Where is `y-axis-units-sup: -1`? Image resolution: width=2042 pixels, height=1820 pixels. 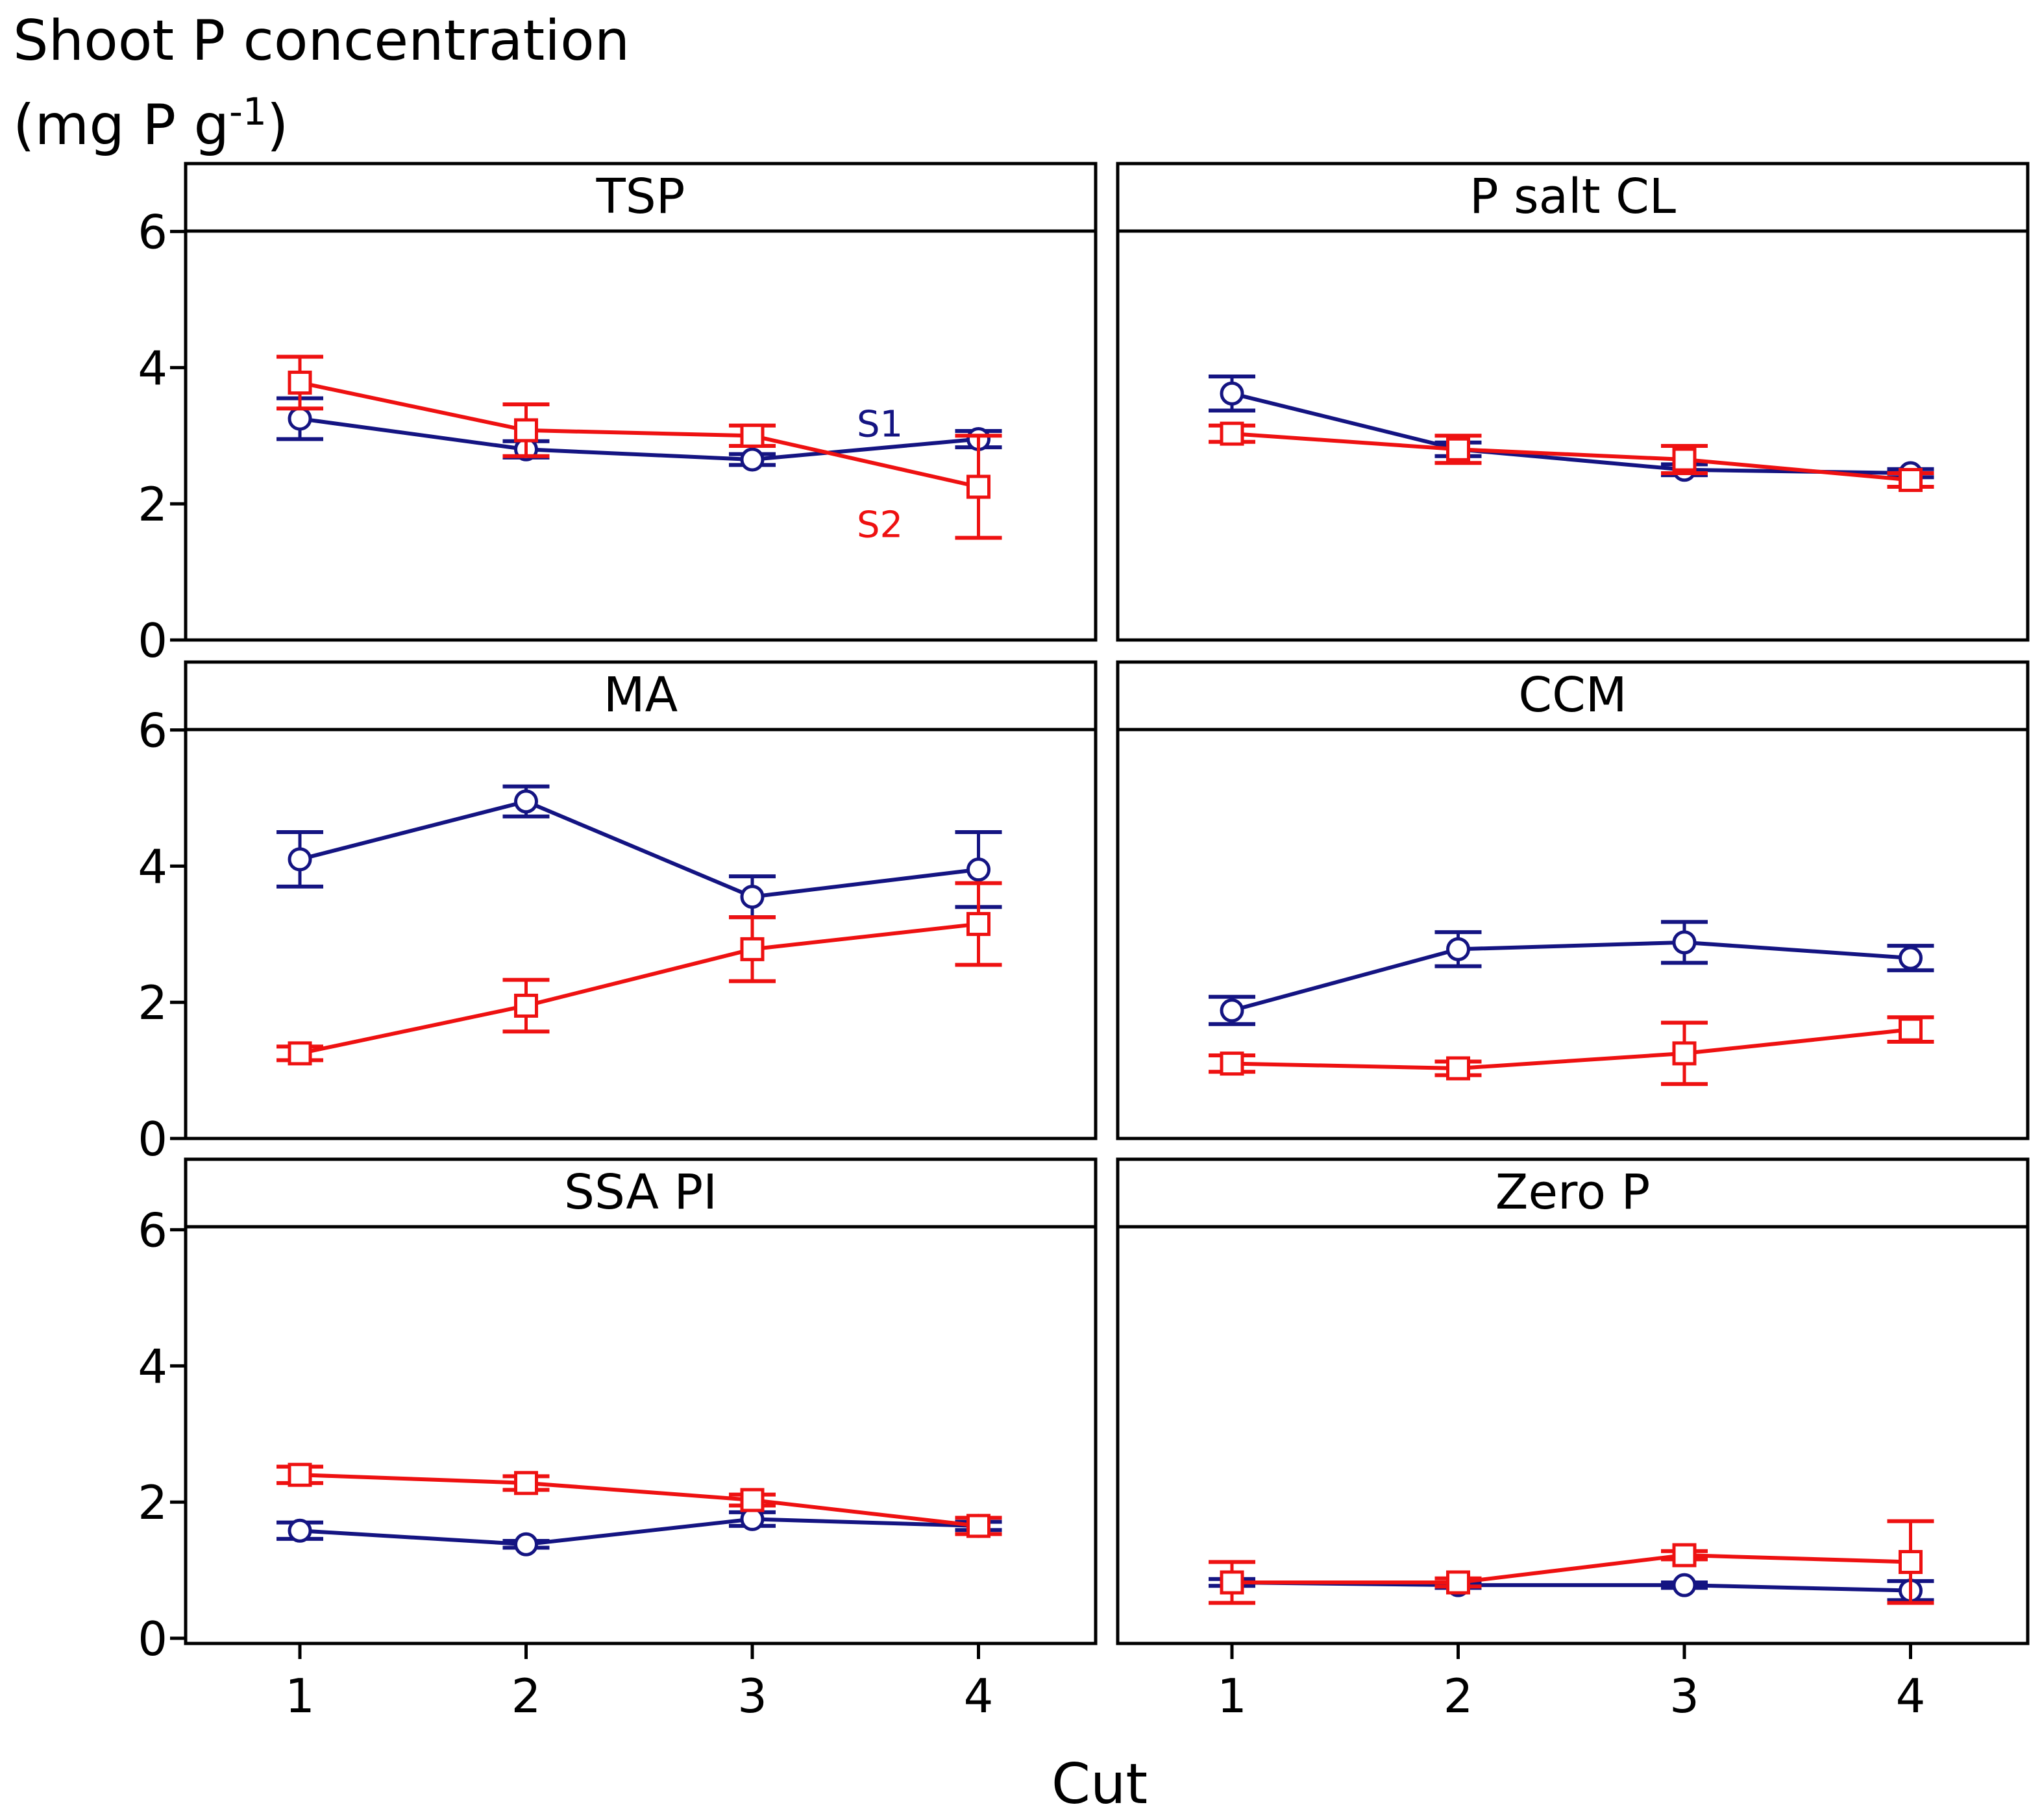
y-axis-units-sup: -1 is located at coordinates (248, 112).